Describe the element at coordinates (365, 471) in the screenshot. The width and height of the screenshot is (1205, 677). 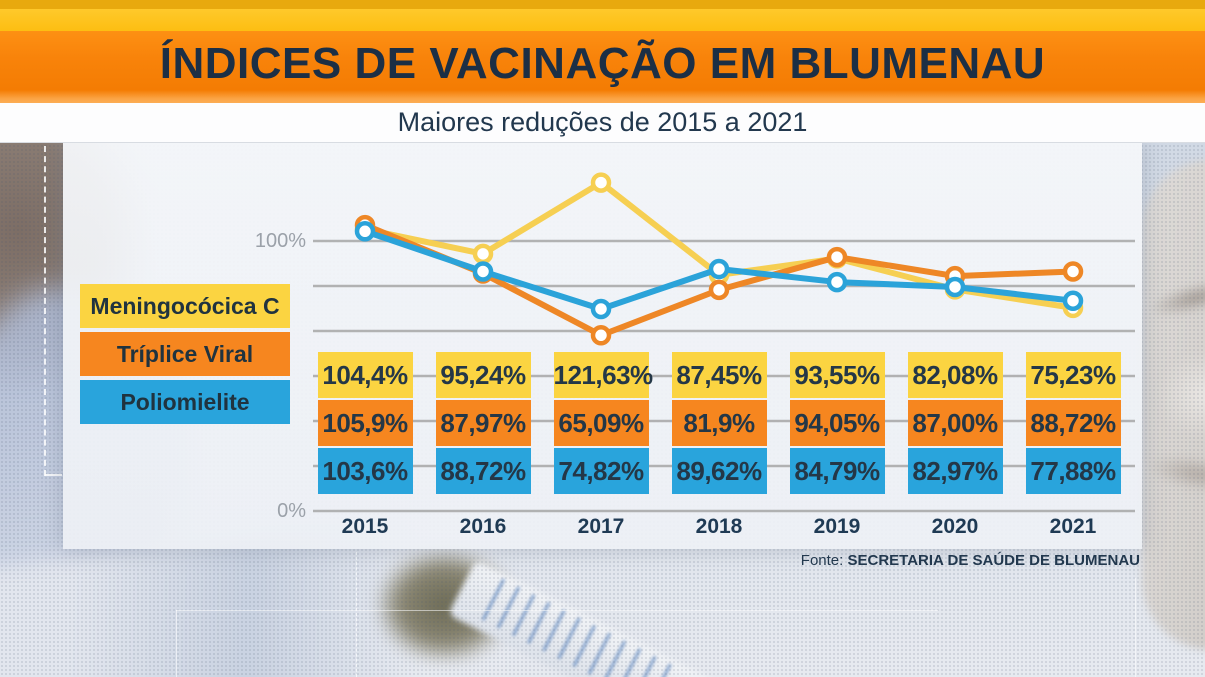
I see `value-box: 103,6%` at that location.